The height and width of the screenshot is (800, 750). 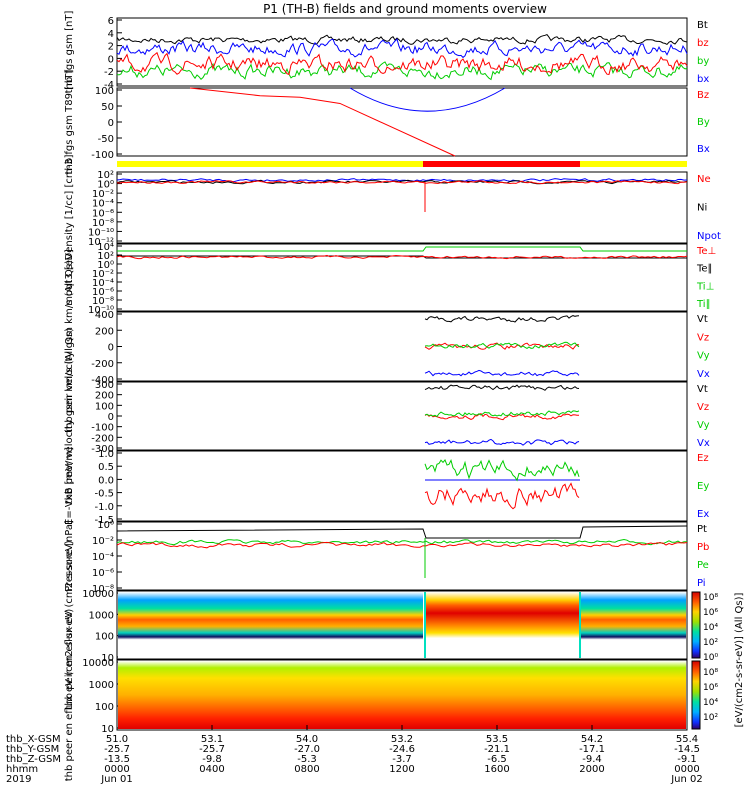 I want to click on x-tick-label: -14.5, so click(x=687, y=749).